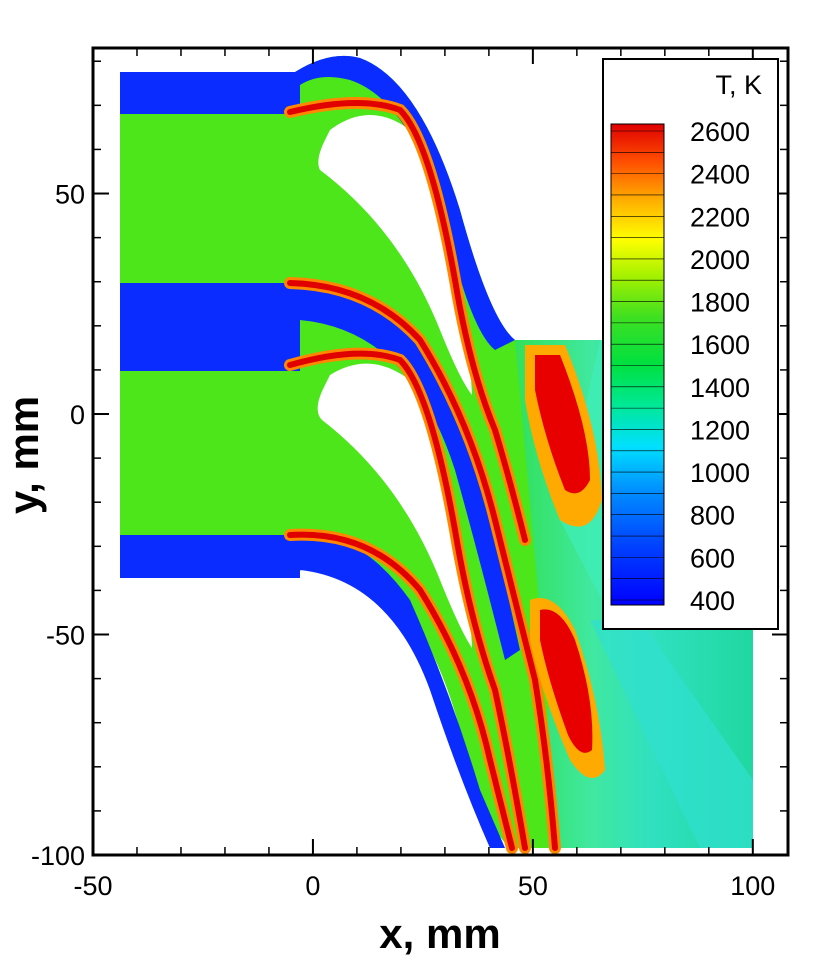  Describe the element at coordinates (720, 345) in the screenshot. I see `colorbar-label: 1600` at that location.